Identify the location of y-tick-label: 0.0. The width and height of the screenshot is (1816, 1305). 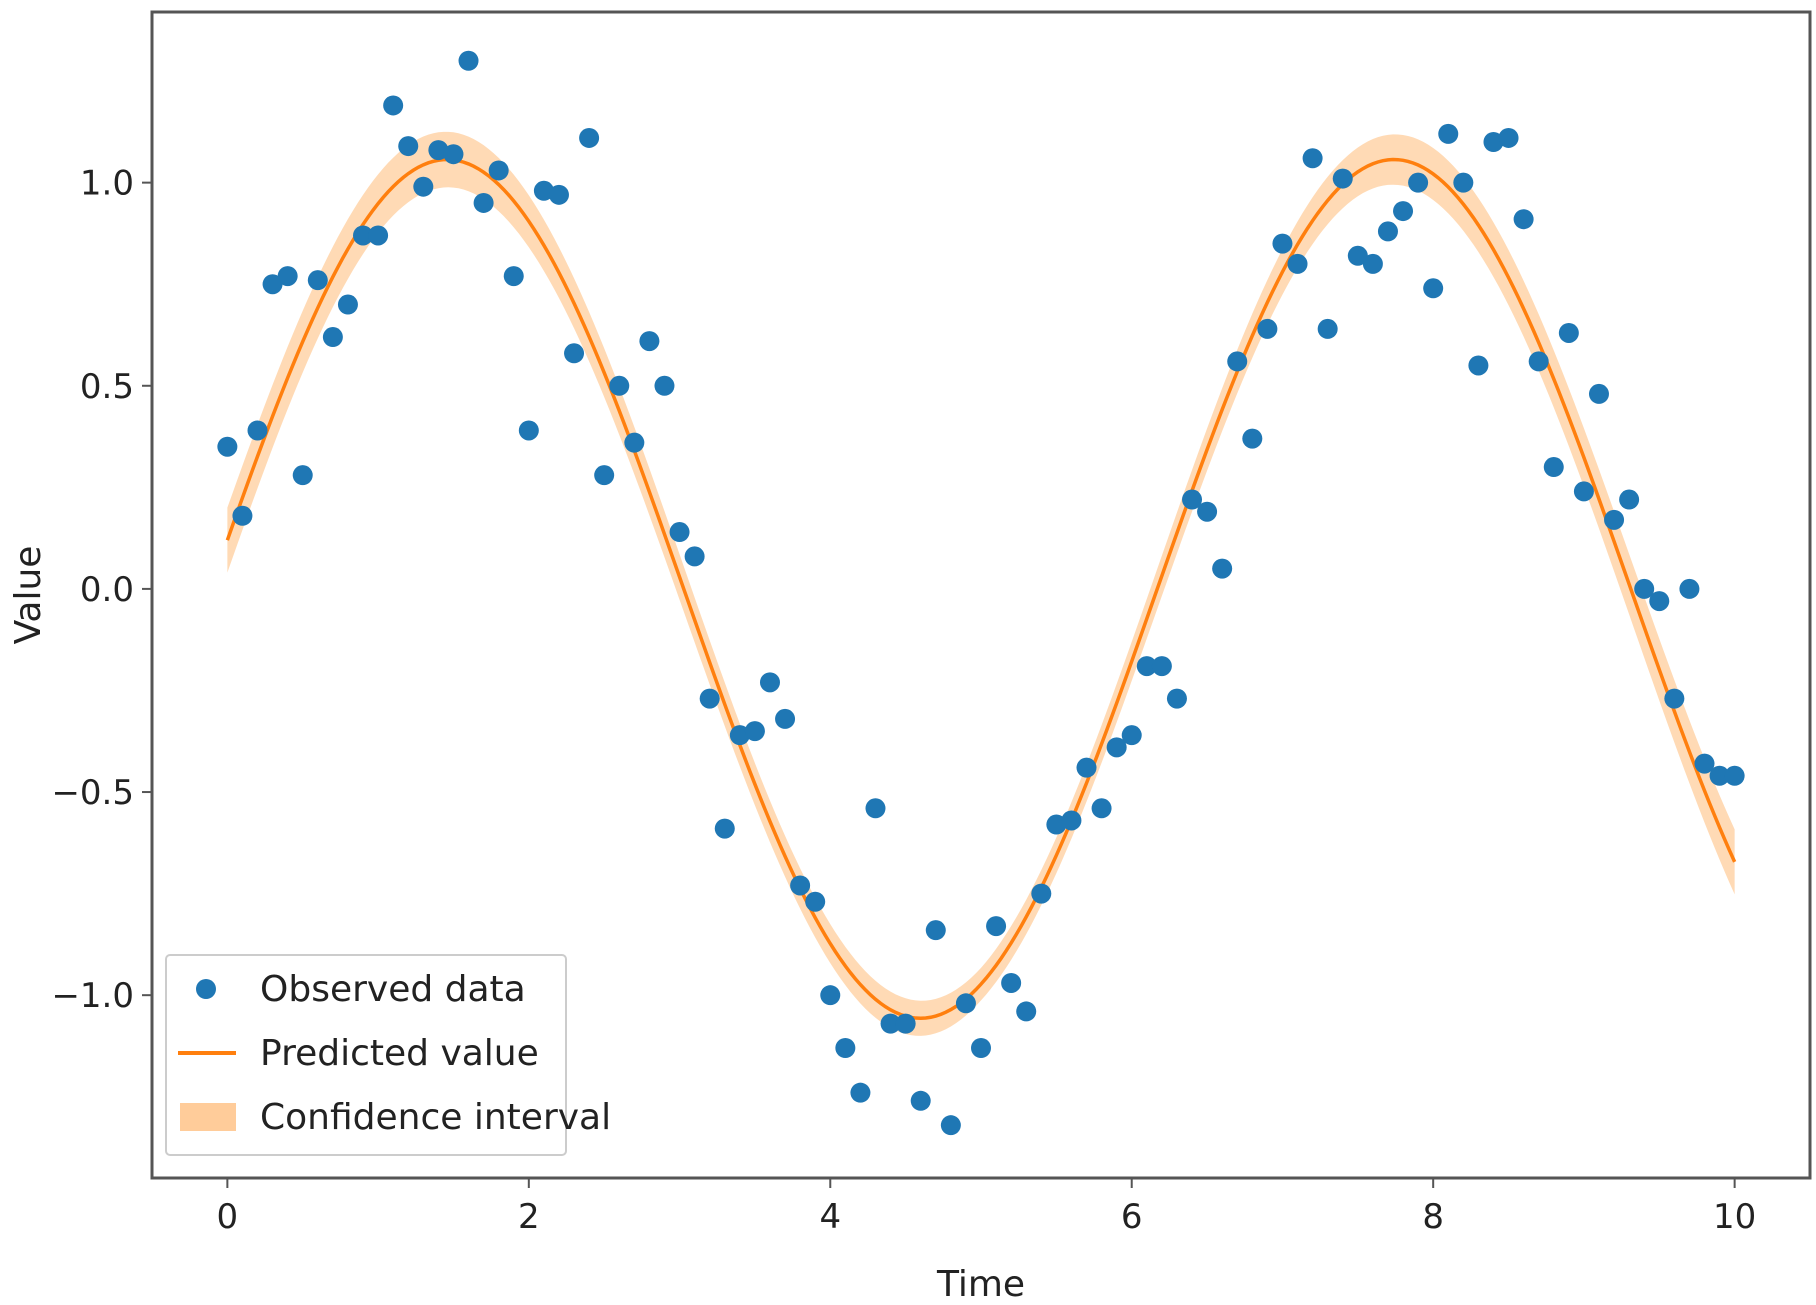
(107, 590).